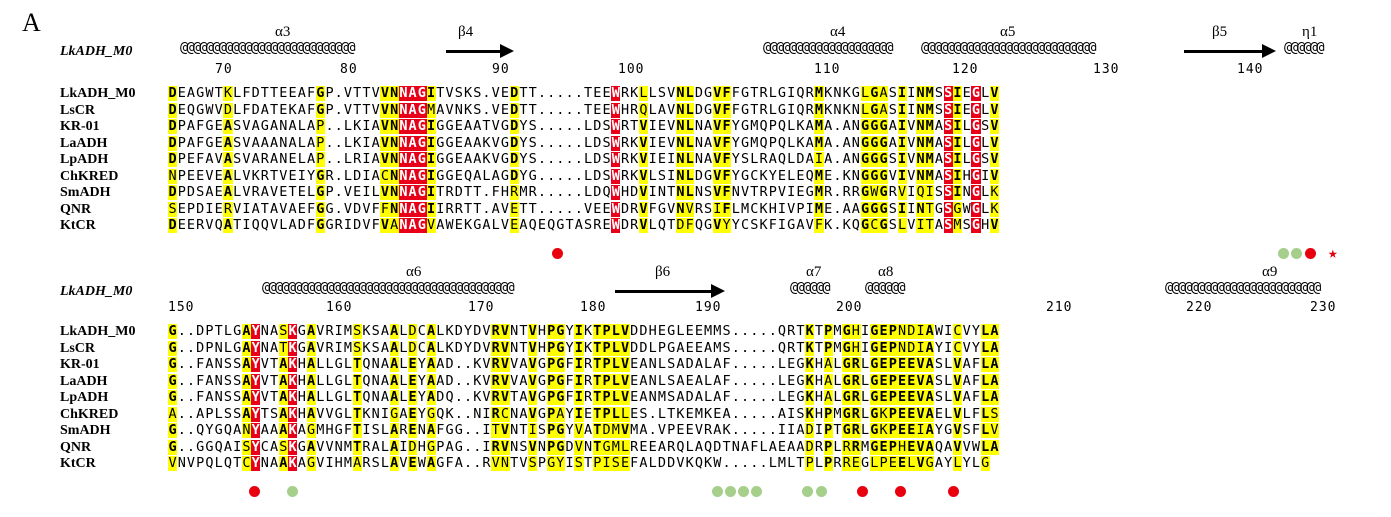 The height and width of the screenshot is (517, 1391). Describe the element at coordinates (1333, 252) in the screenshot. I see `marker-red-star: ★` at that location.